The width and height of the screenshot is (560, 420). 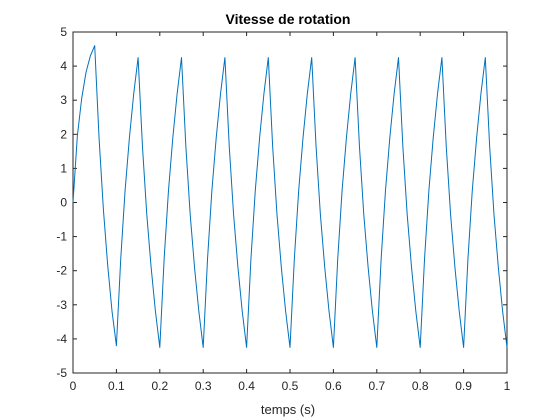 I want to click on x-tick-label: 0.4, so click(x=246, y=386).